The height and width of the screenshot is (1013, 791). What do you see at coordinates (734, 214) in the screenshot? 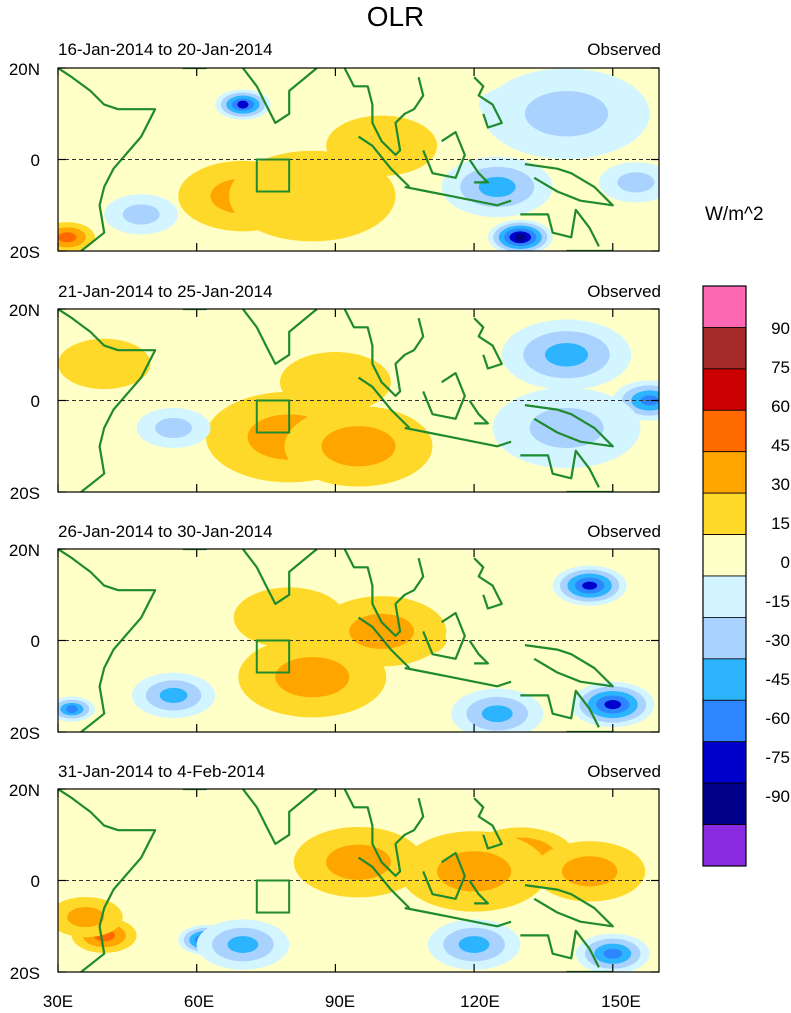
I see `colorbar-units: W/m^2` at bounding box center [734, 214].